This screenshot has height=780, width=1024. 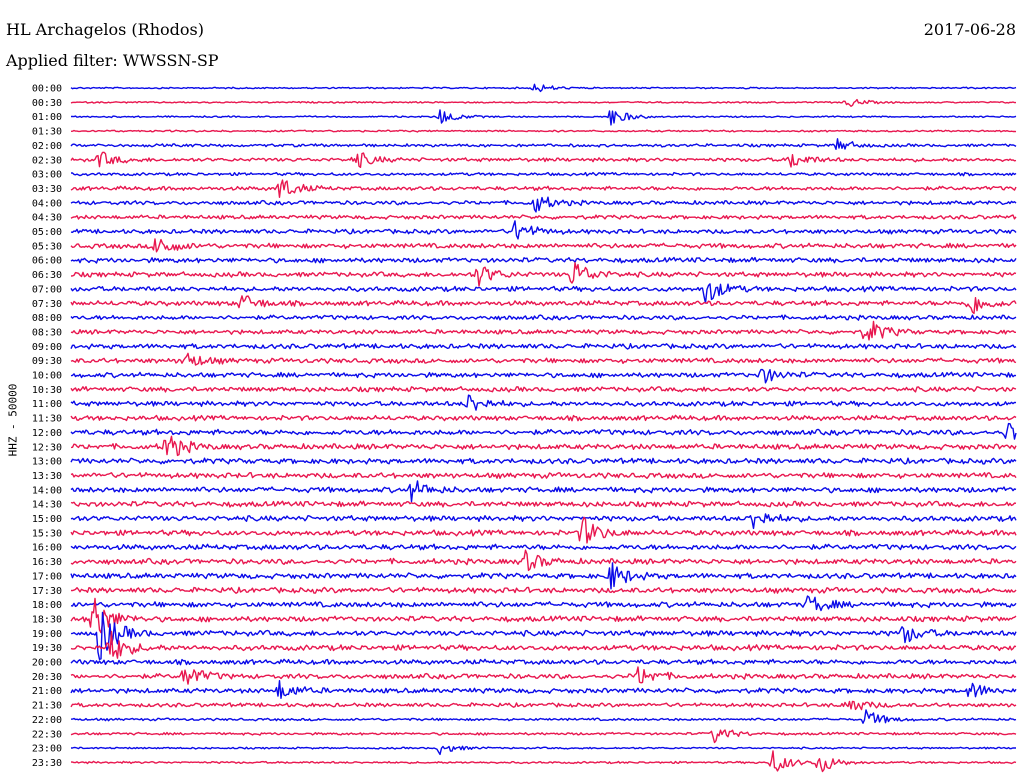 What do you see at coordinates (47, 462) in the screenshot?
I see `time-label-1300: 13:00` at bounding box center [47, 462].